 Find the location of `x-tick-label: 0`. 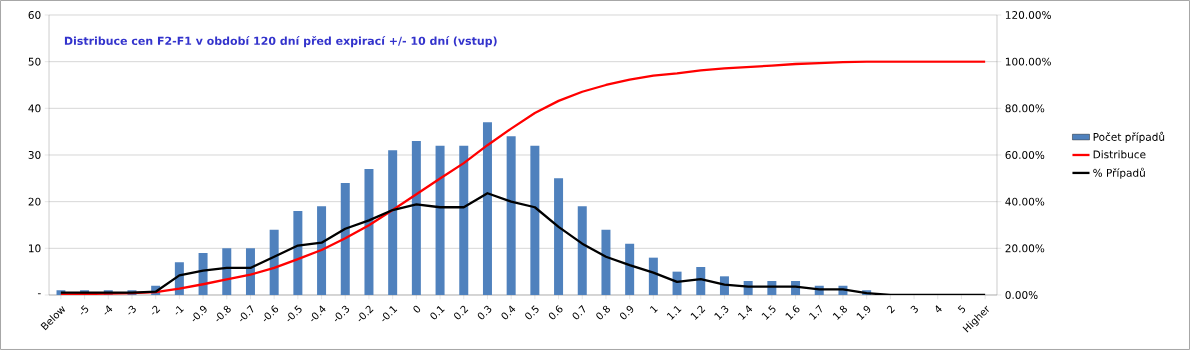

x-tick-label: 0 is located at coordinates (417, 309).